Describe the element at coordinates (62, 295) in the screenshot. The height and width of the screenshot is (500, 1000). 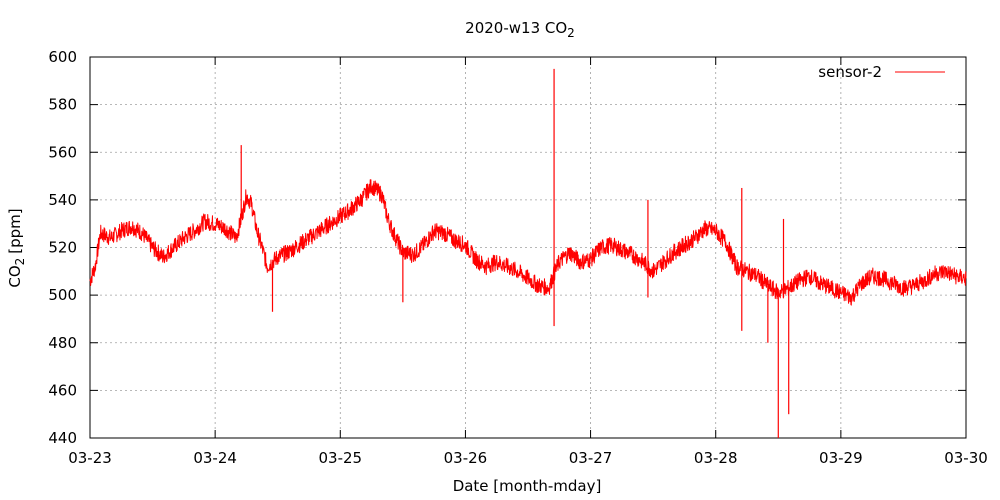
I see `y-tick-label: 500` at that location.